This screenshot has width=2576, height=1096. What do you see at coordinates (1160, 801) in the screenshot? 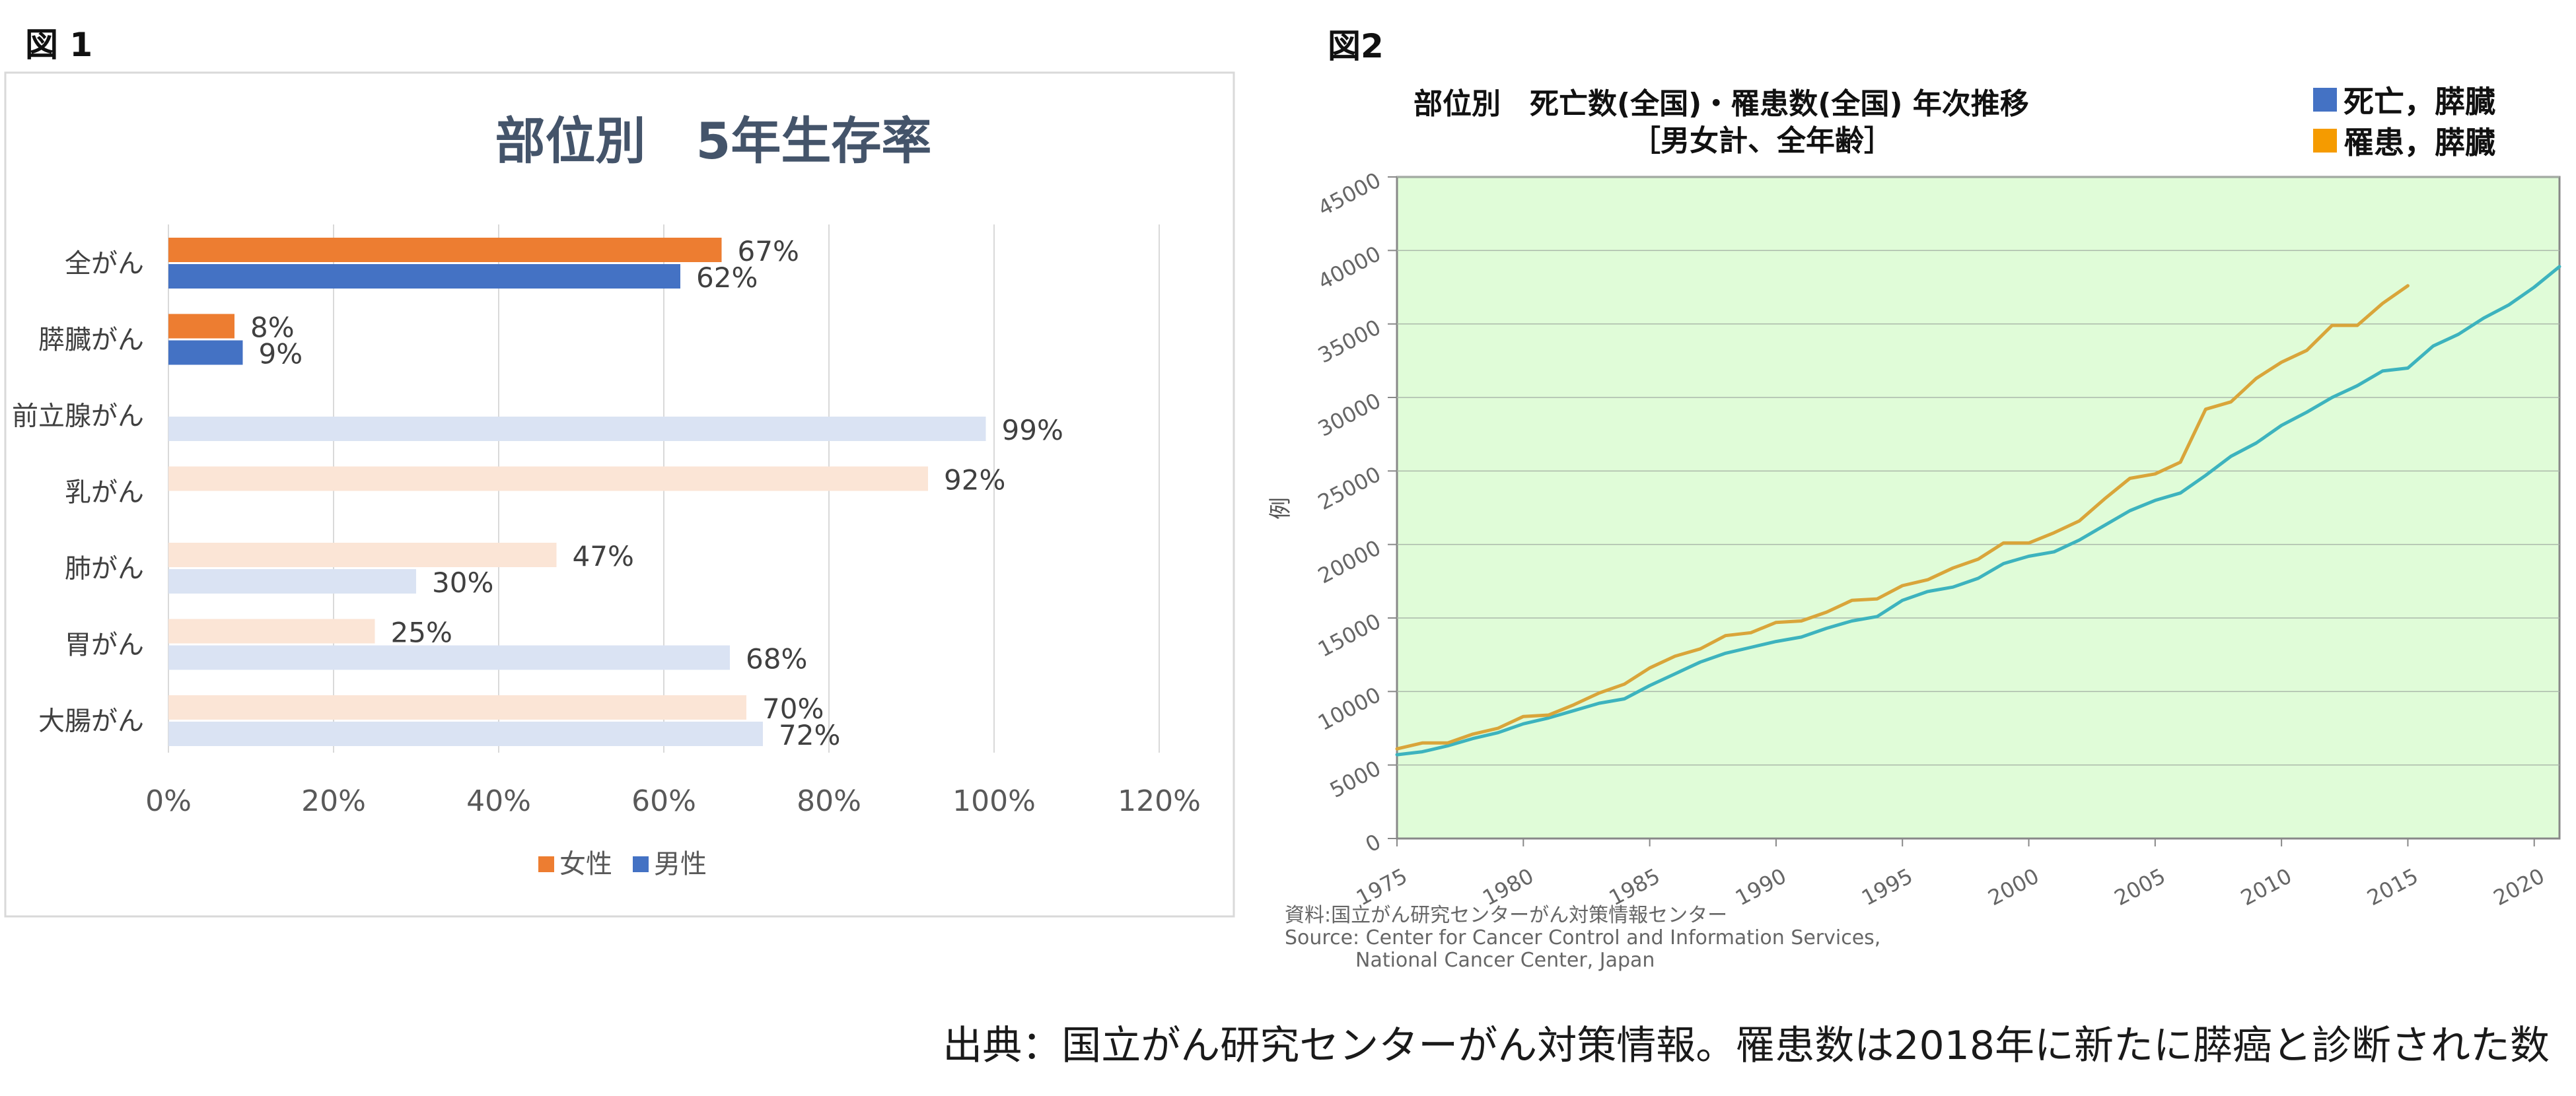
I see `chart1-x-tick: 120%` at bounding box center [1160, 801].